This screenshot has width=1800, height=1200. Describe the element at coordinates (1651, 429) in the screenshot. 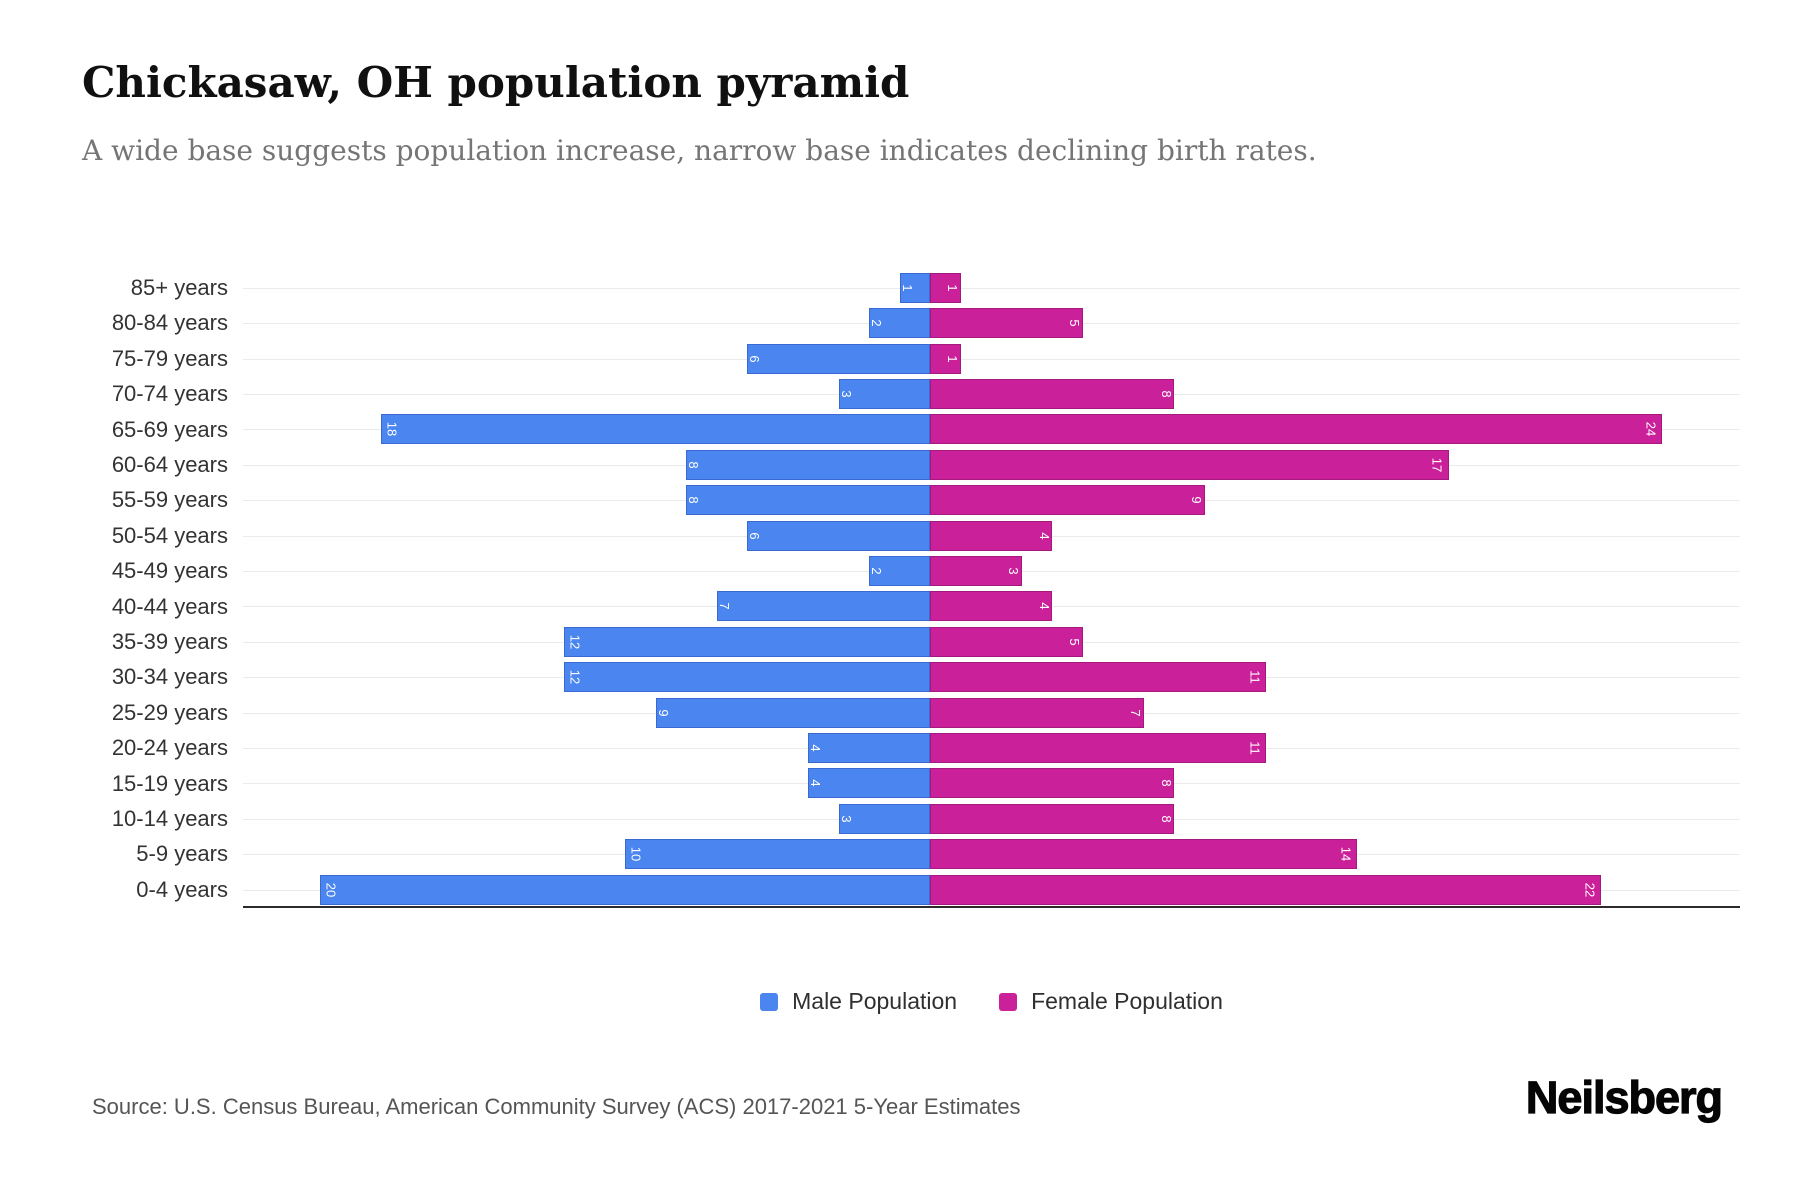

I see `female-bar-value: 24` at that location.